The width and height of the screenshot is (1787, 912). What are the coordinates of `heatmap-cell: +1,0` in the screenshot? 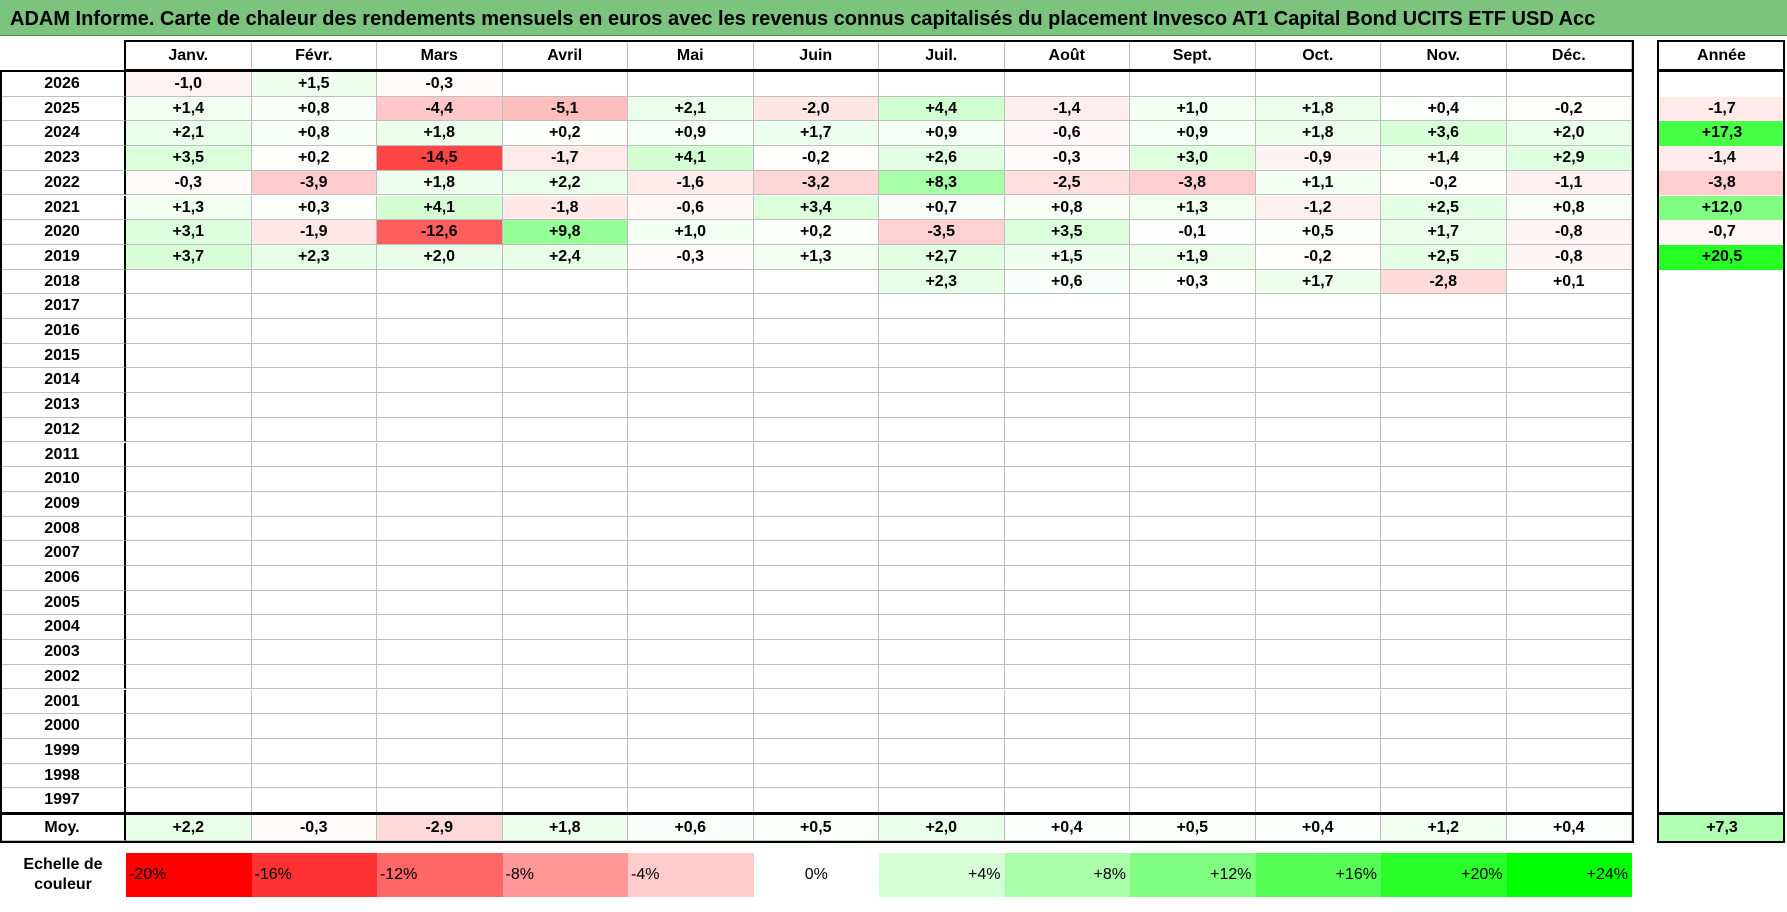 It's located at (691, 232).